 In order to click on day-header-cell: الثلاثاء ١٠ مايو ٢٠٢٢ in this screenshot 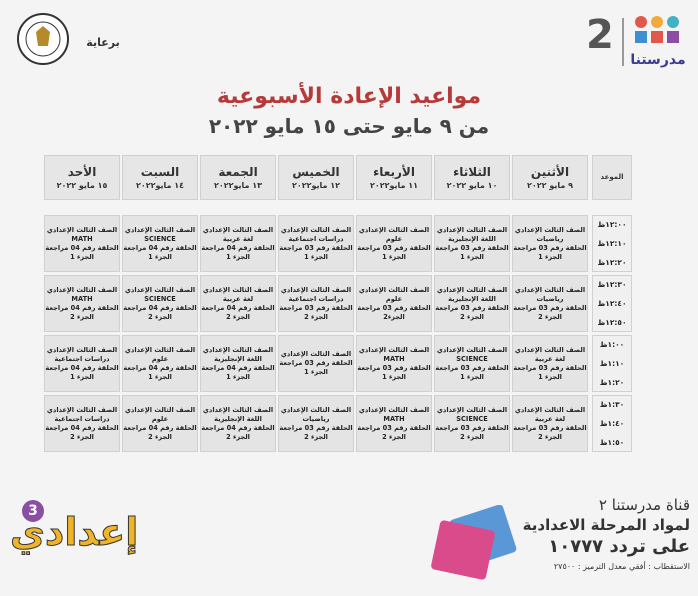, I will do `click(472, 177)`.